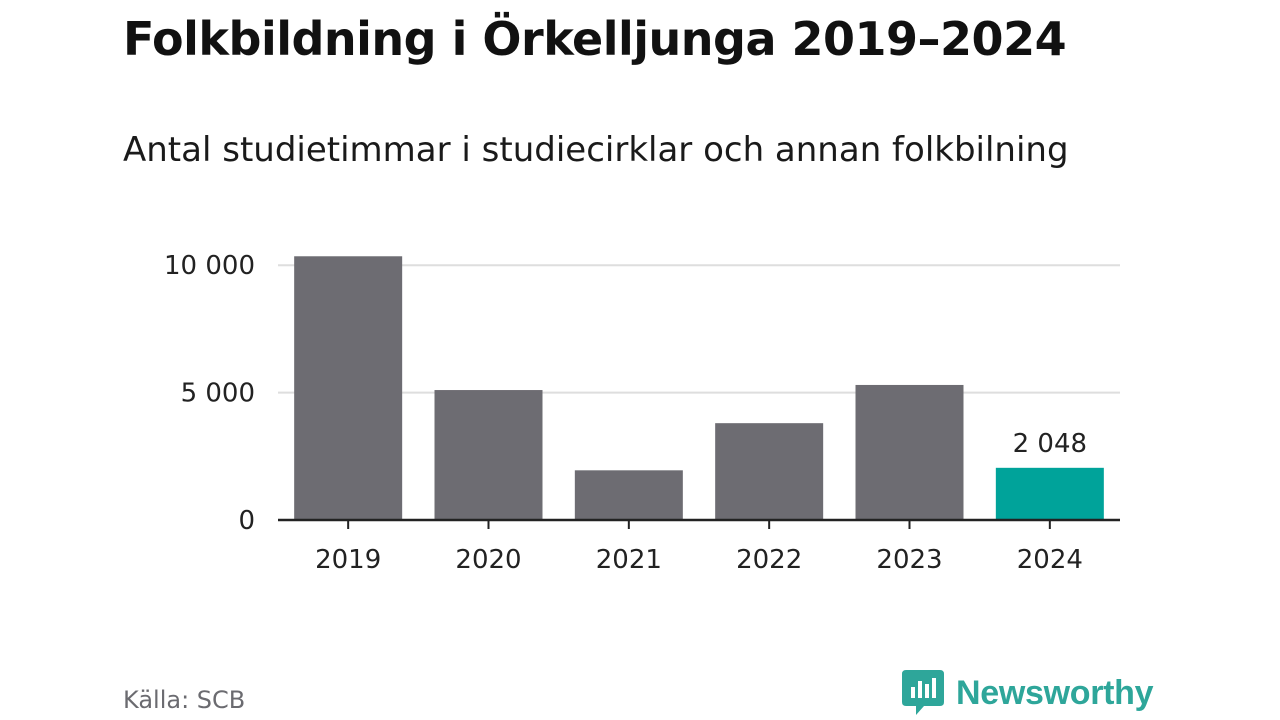  What do you see at coordinates (209, 266) in the screenshot?
I see `y-tick-label: 10 000` at bounding box center [209, 266].